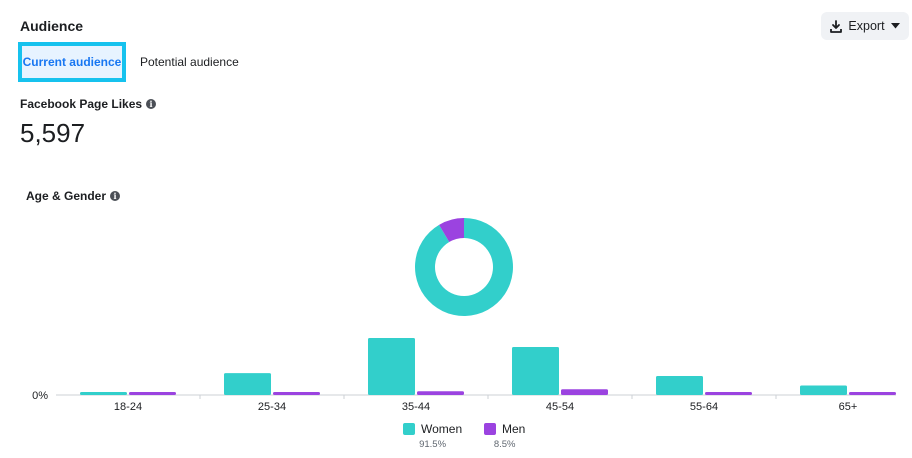 This screenshot has height=458, width=912. I want to click on legend-swatch-men, so click(490, 429).